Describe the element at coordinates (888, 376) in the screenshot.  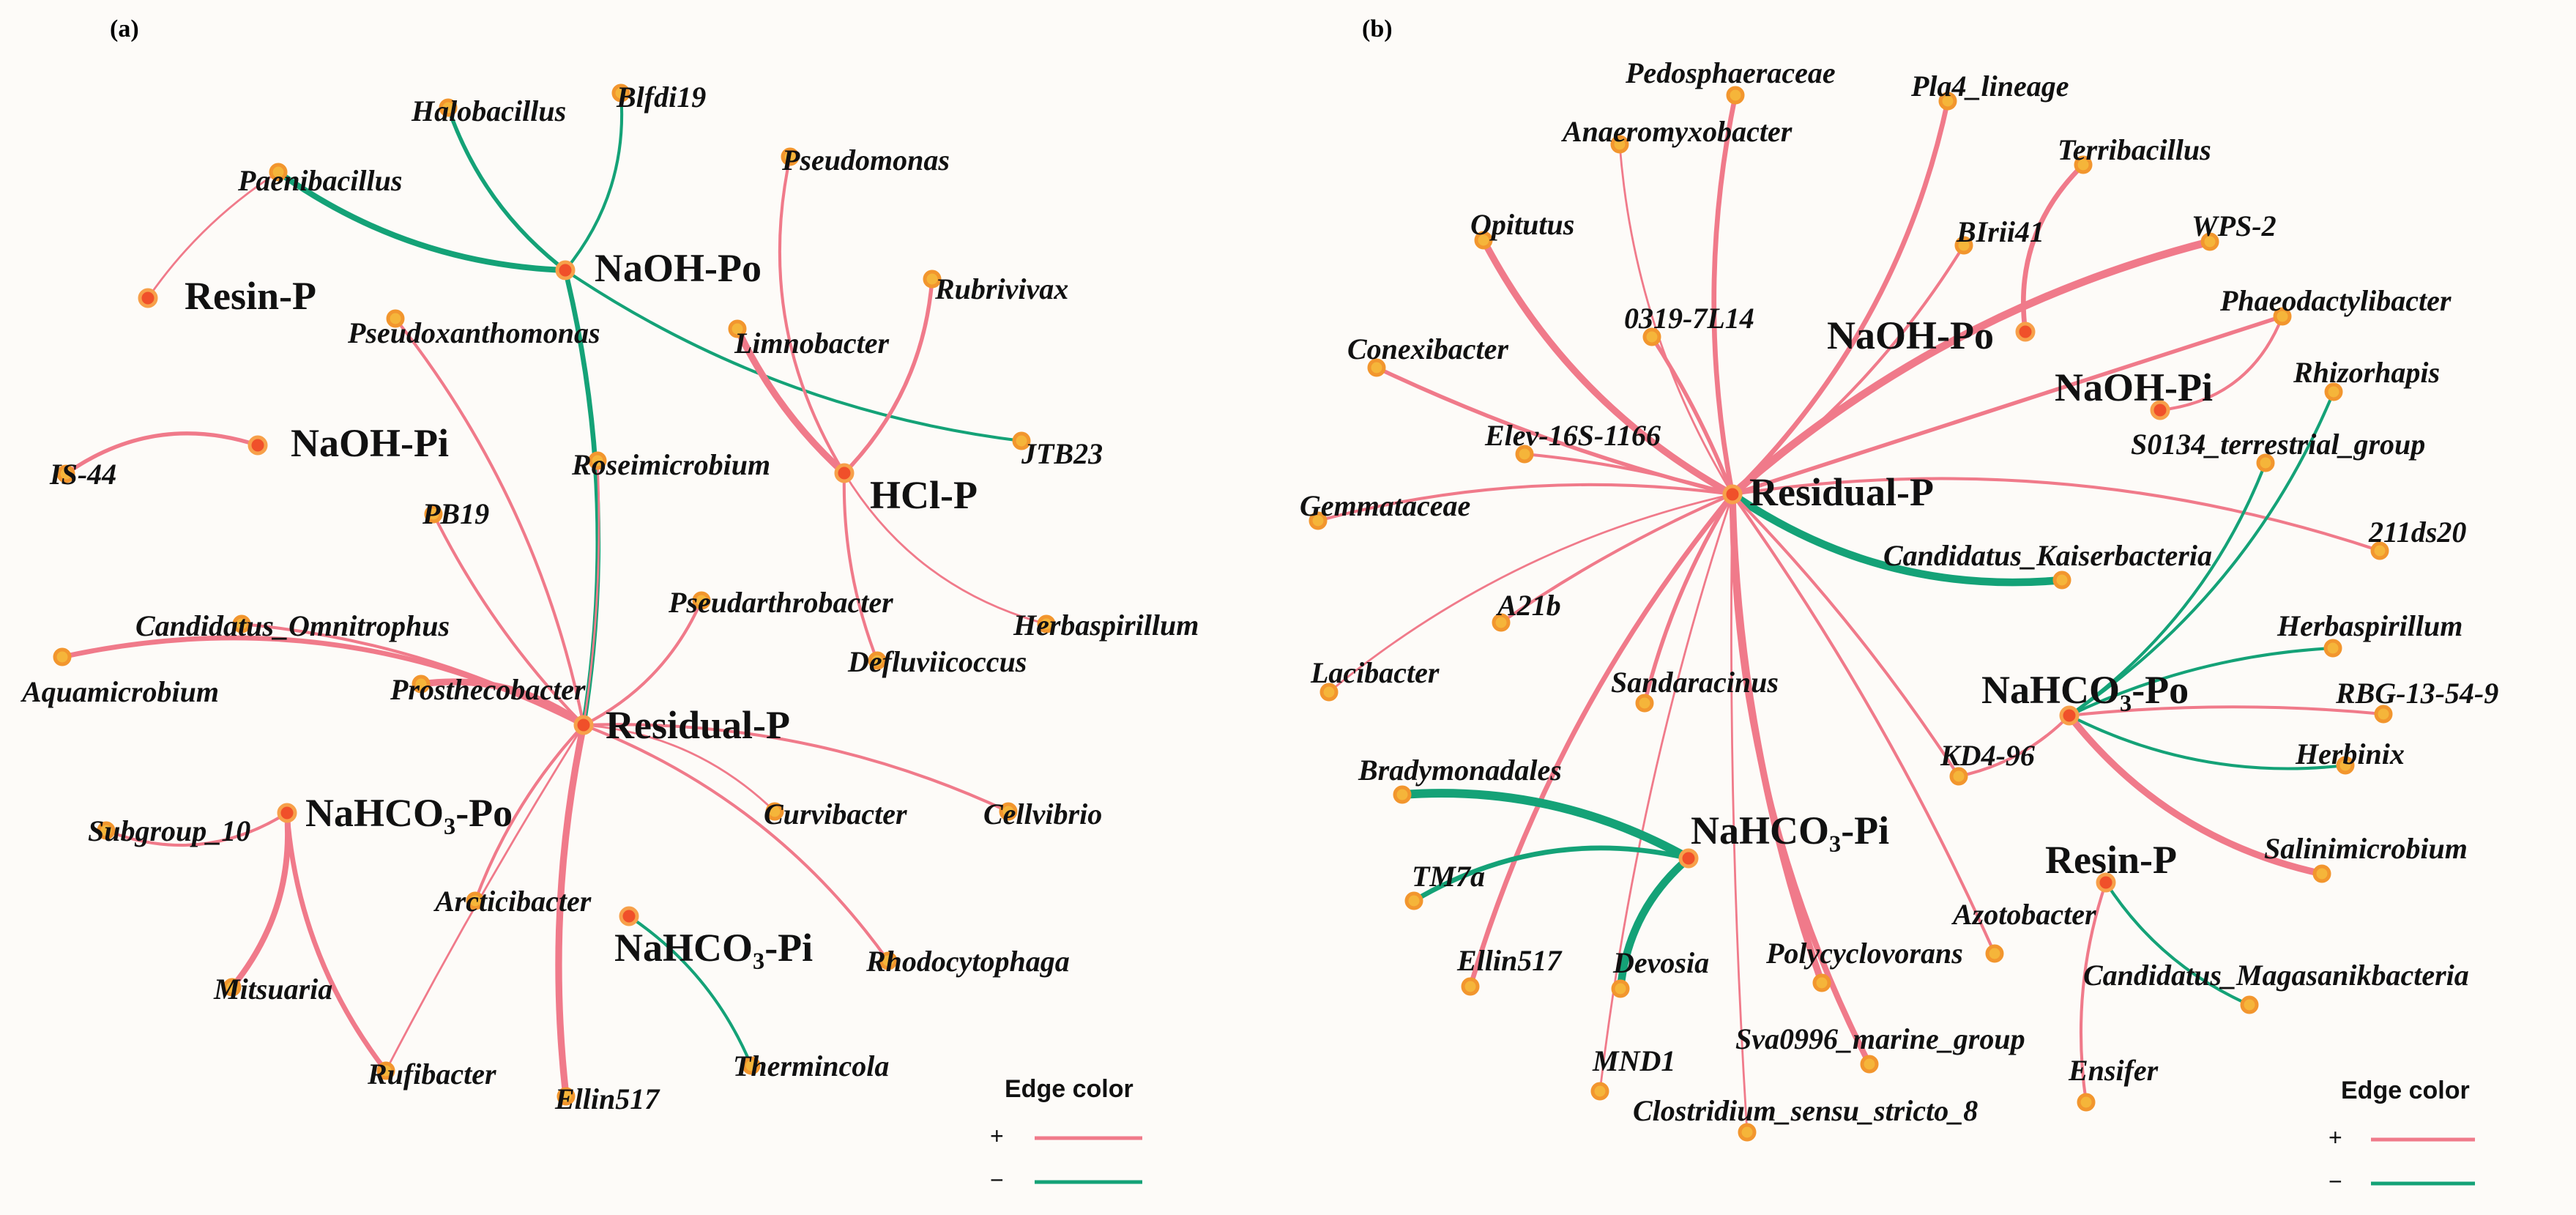
I see `edge-a-hcl-rubrivivax` at that location.